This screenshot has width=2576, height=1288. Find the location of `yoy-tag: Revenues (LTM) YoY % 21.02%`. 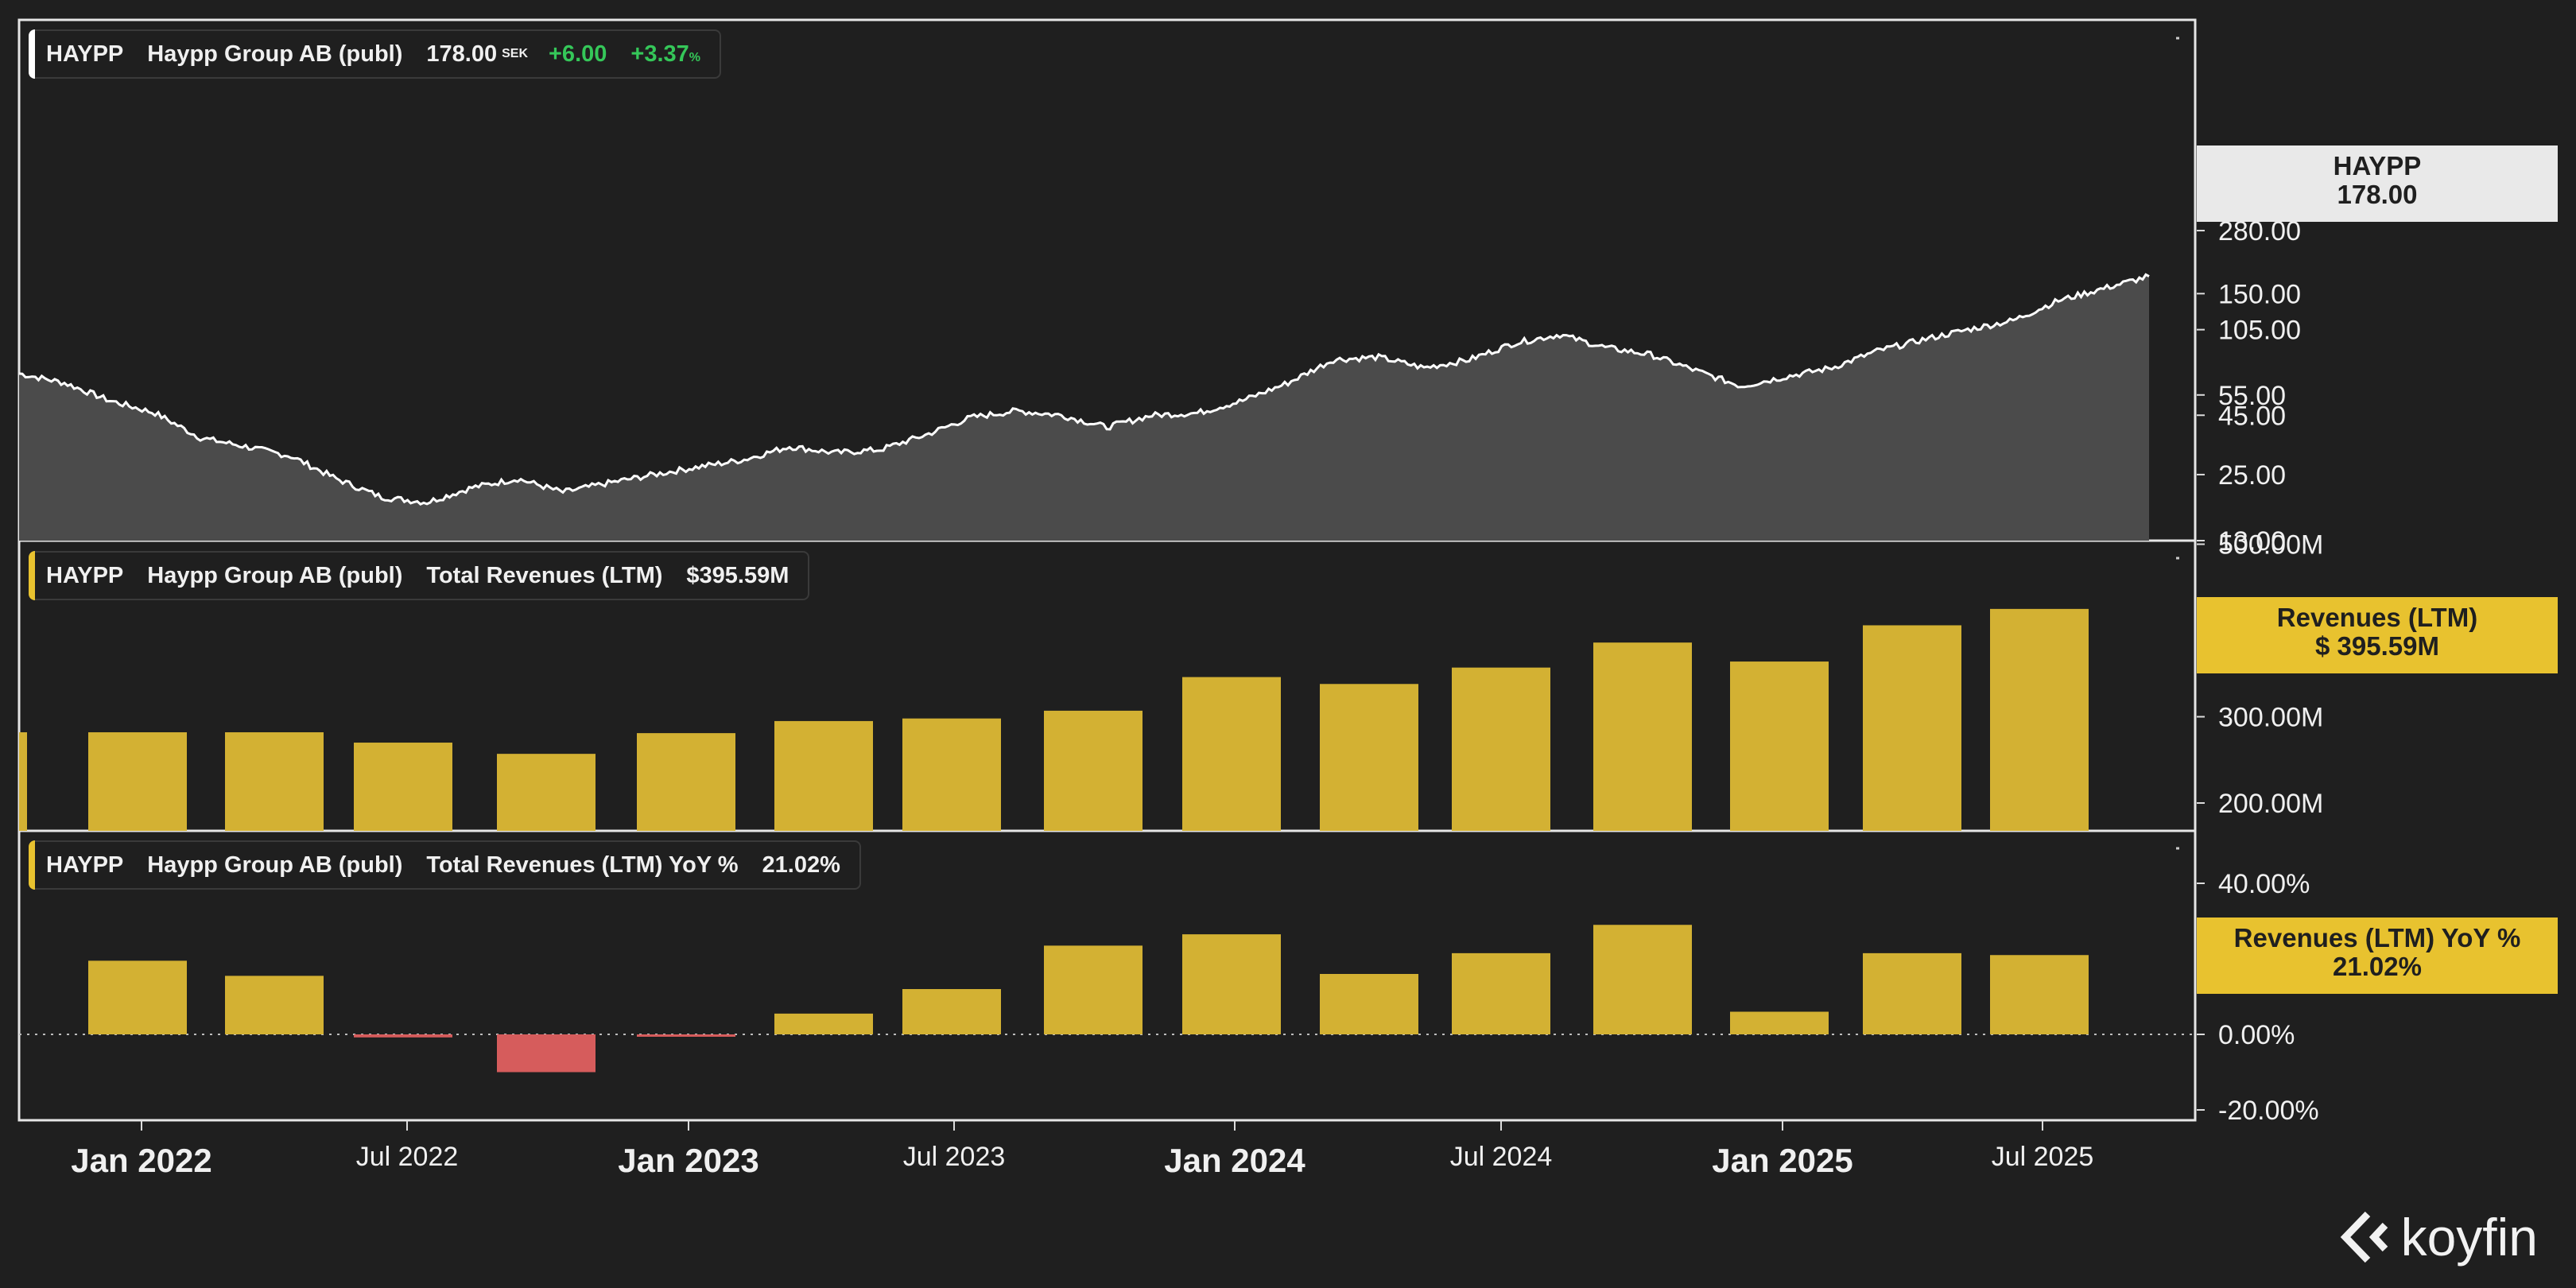

yoy-tag: Revenues (LTM) YoY % 21.02% is located at coordinates (2377, 956).